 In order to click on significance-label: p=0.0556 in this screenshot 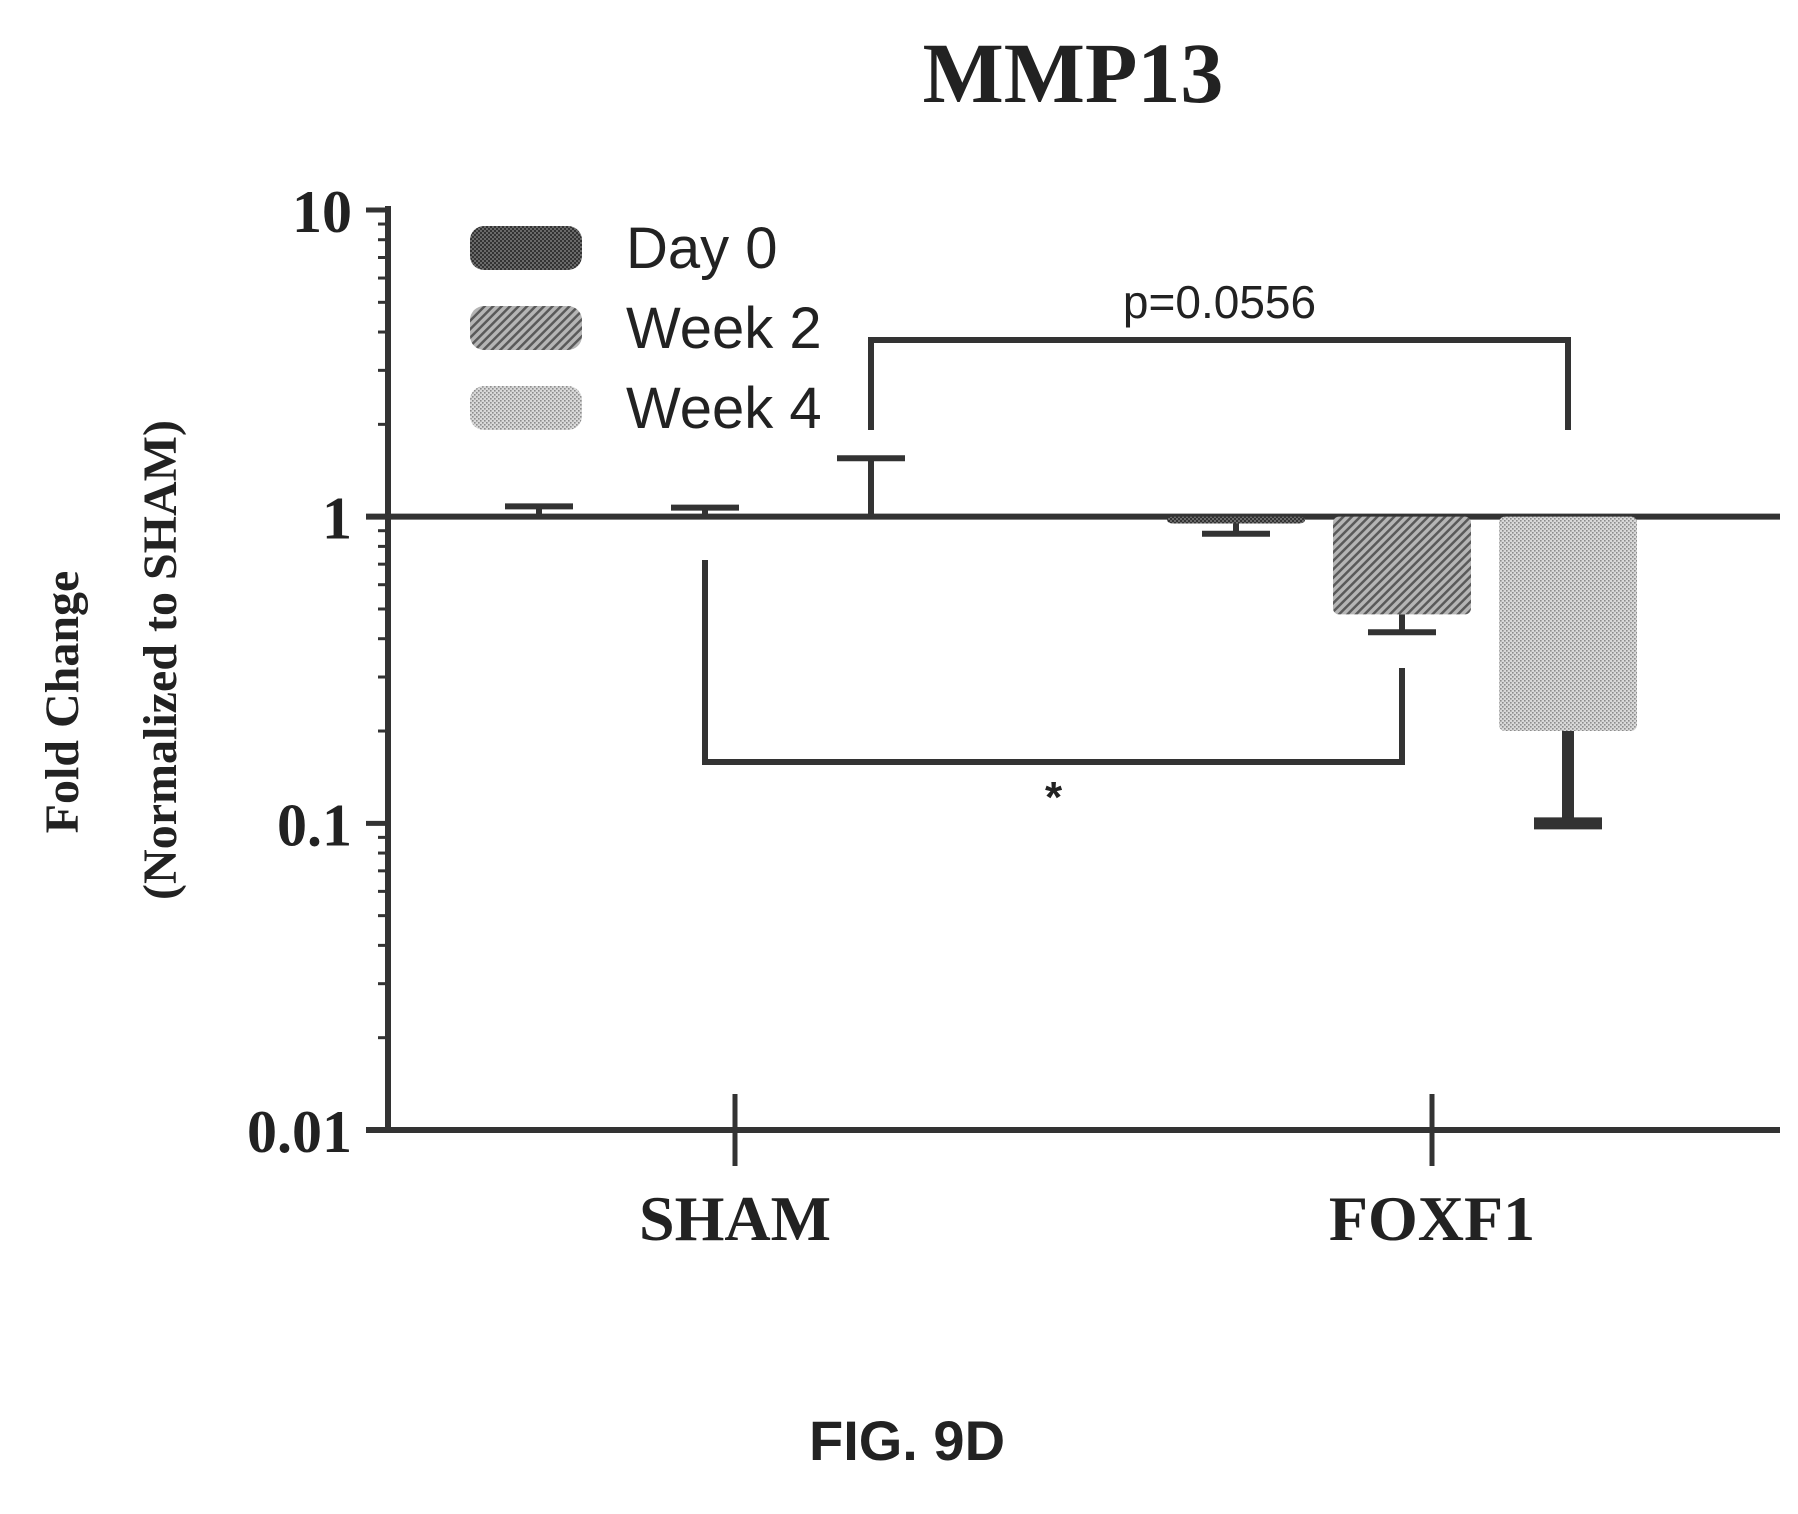, I will do `click(1219, 302)`.